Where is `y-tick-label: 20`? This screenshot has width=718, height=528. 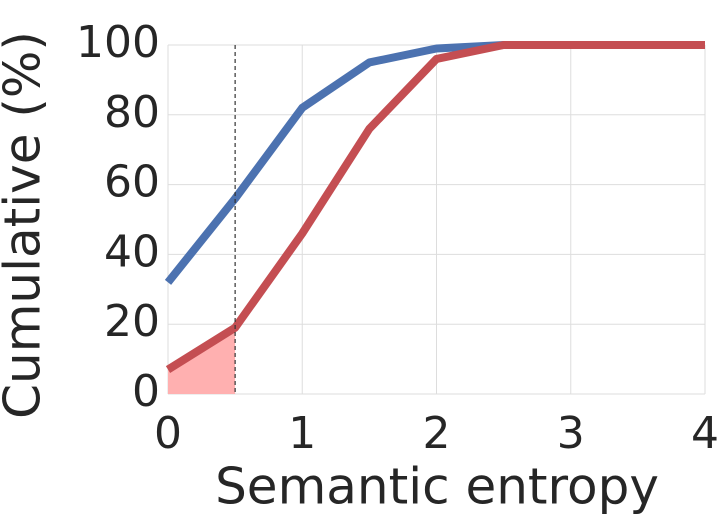
y-tick-label: 20 is located at coordinates (132, 321).